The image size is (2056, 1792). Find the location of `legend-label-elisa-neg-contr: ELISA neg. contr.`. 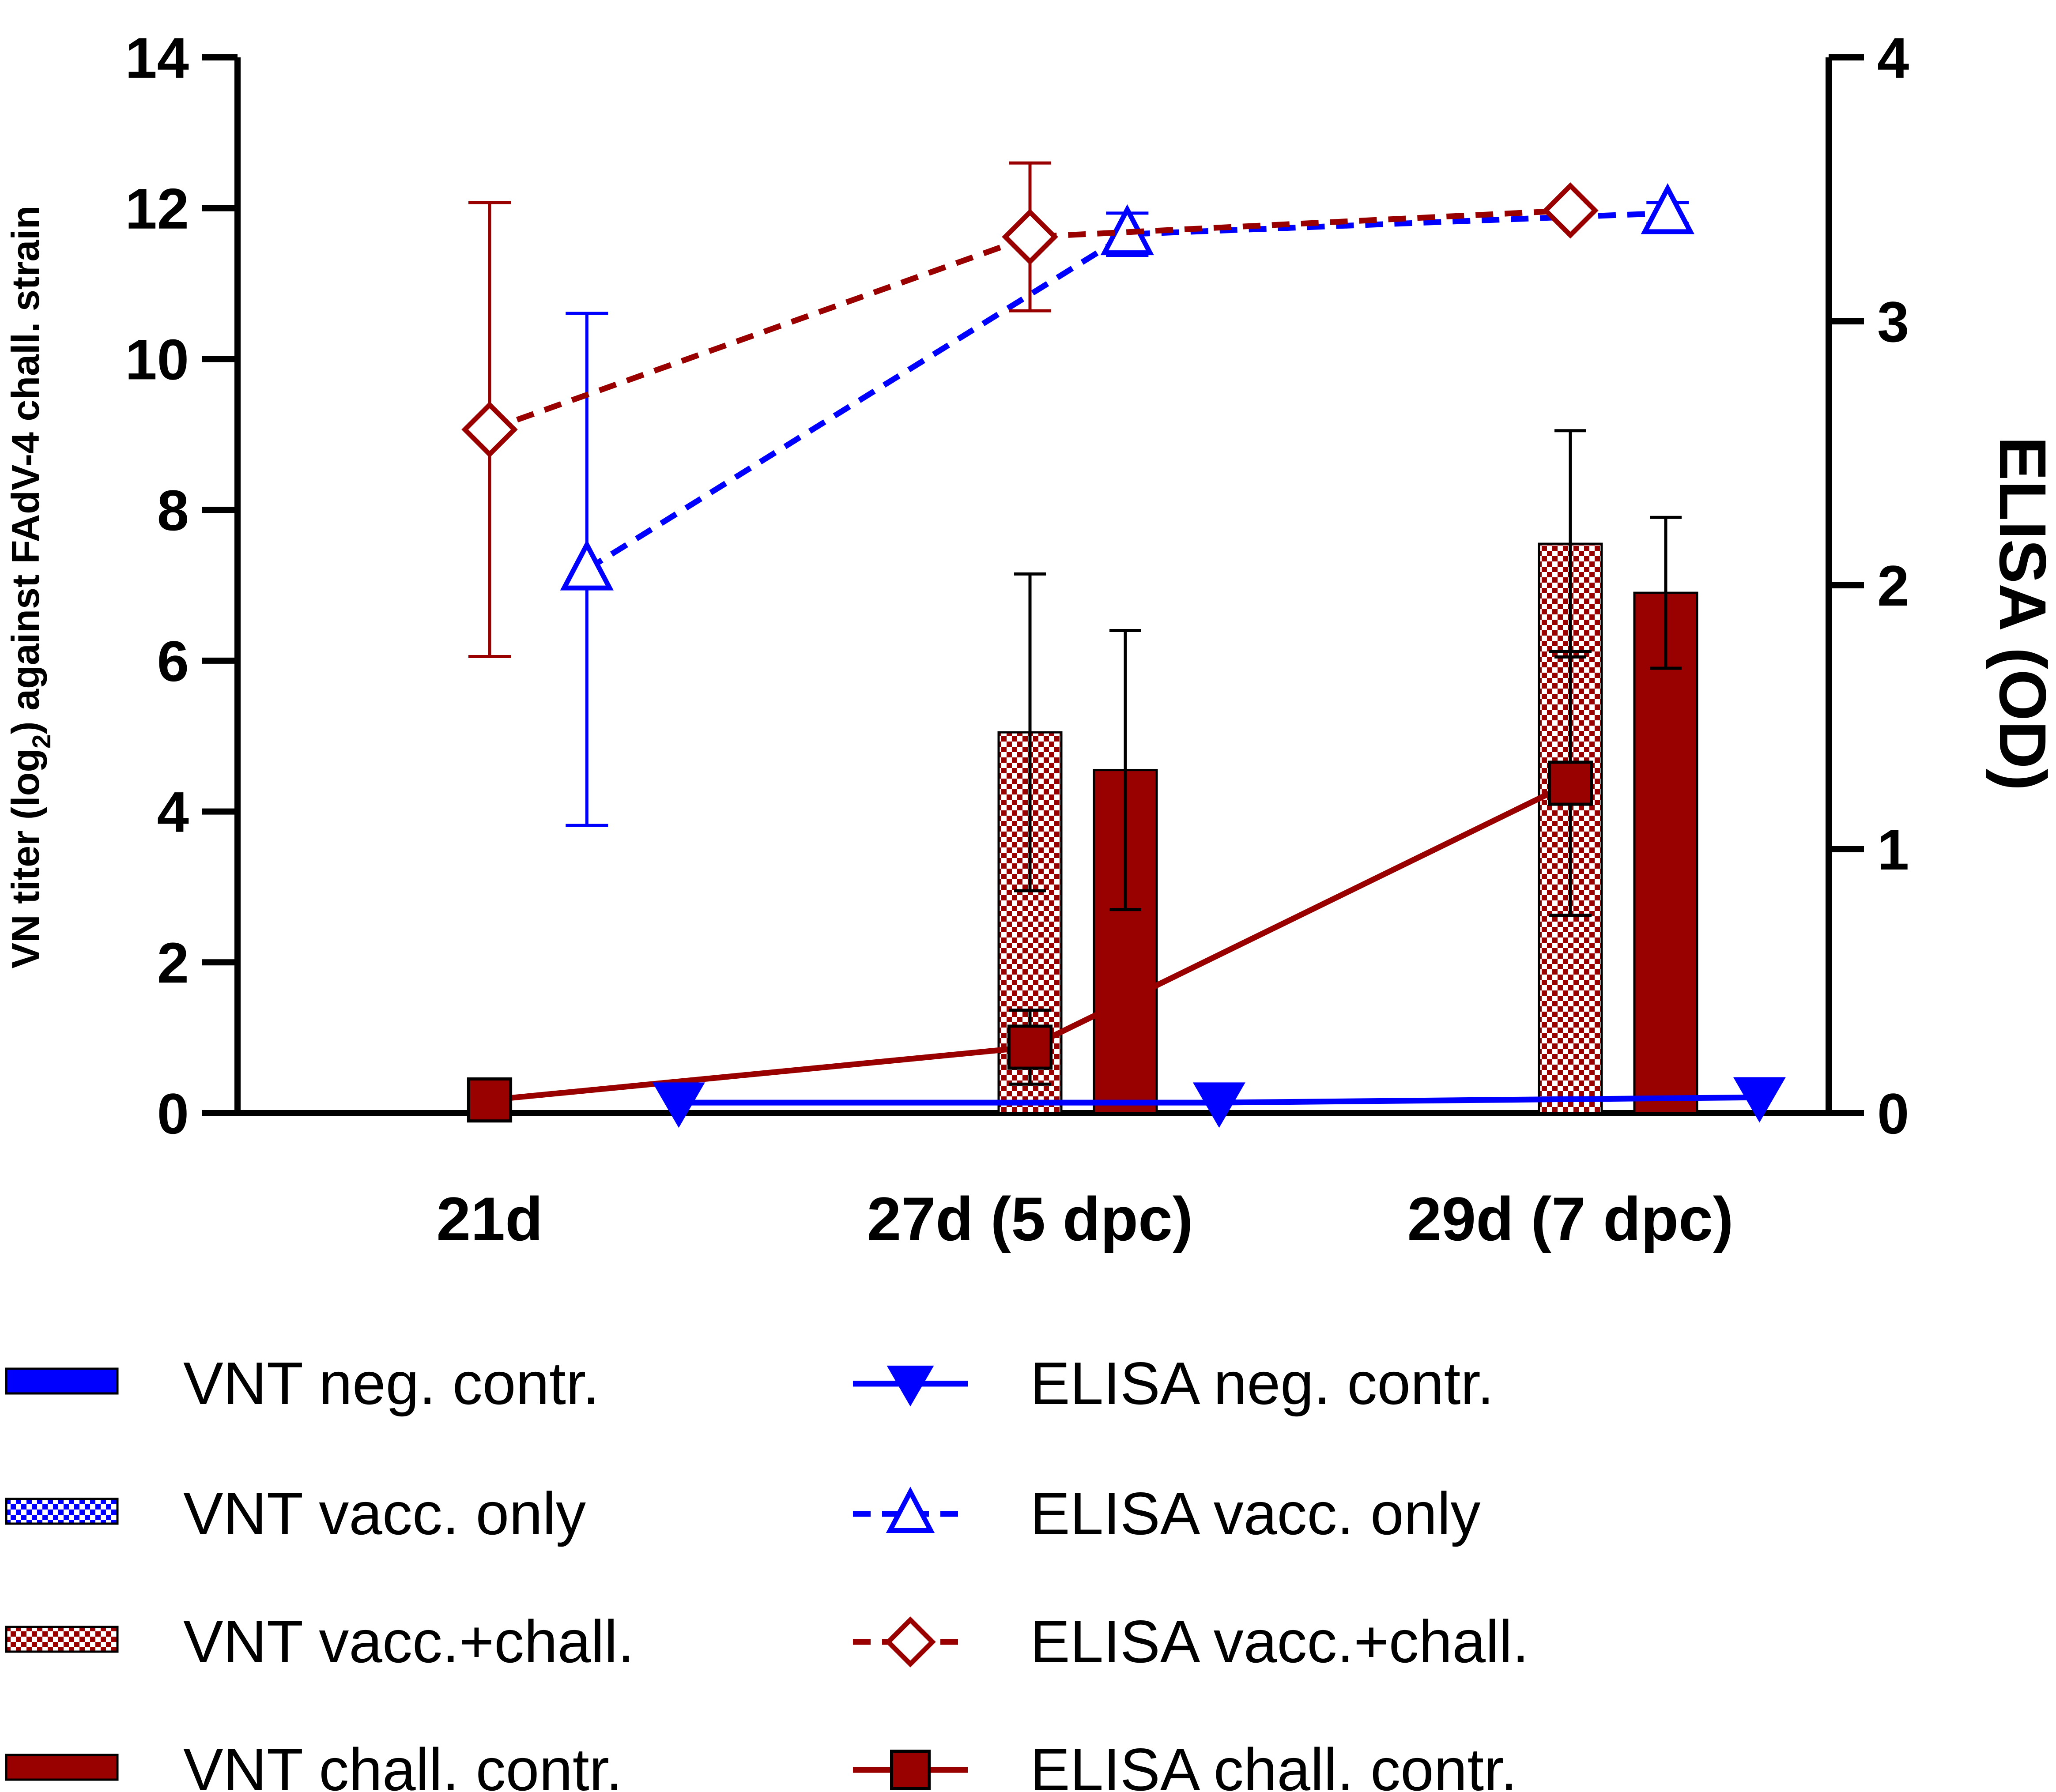

legend-label-elisa-neg-contr: ELISA neg. contr. is located at coordinates (1262, 1383).